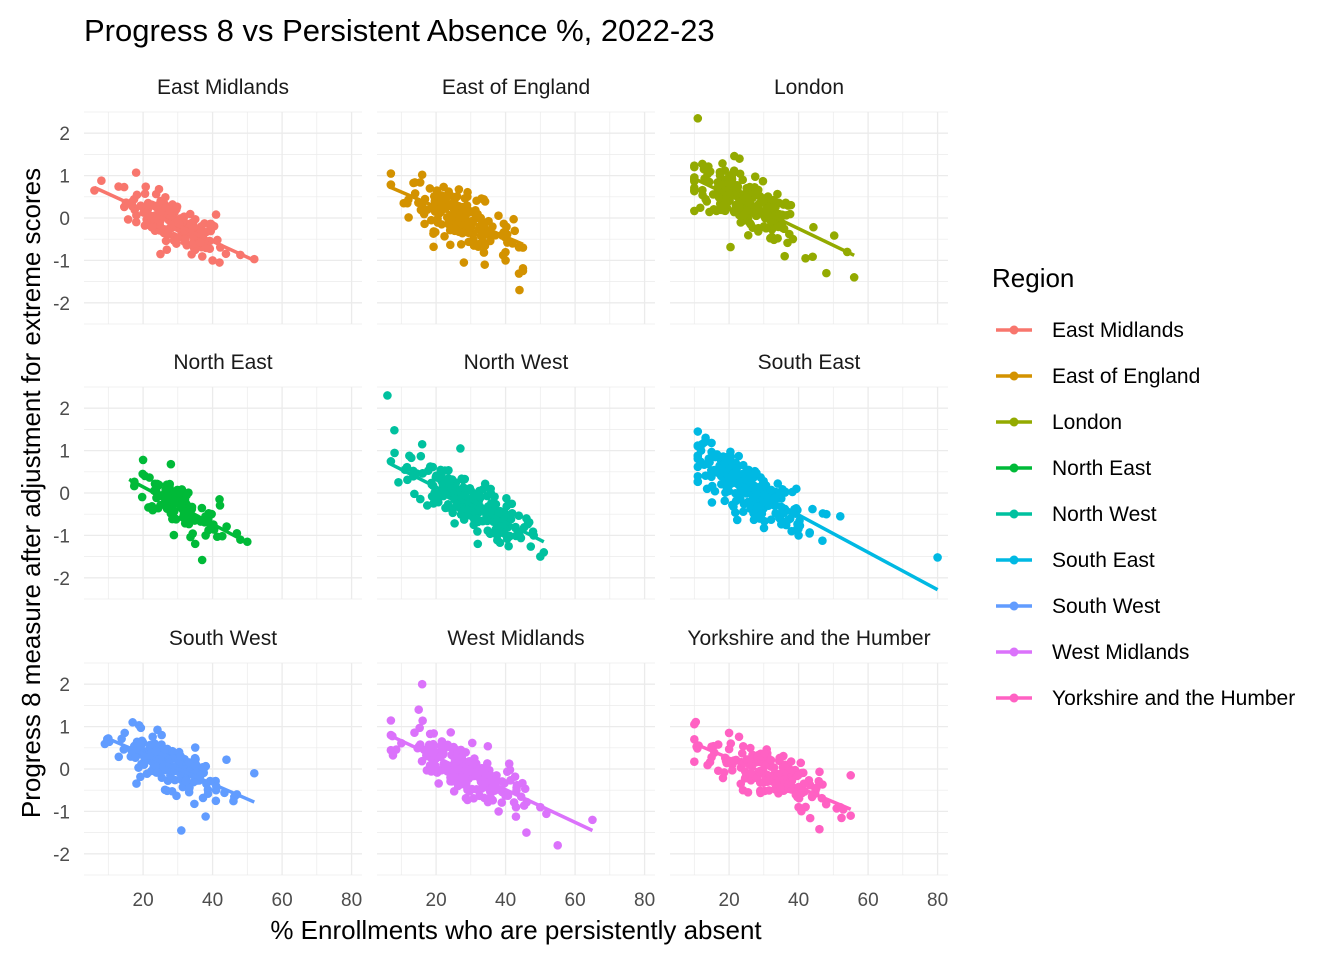  Describe the element at coordinates (223, 638) in the screenshot. I see `facet-strip-label: South West` at that location.